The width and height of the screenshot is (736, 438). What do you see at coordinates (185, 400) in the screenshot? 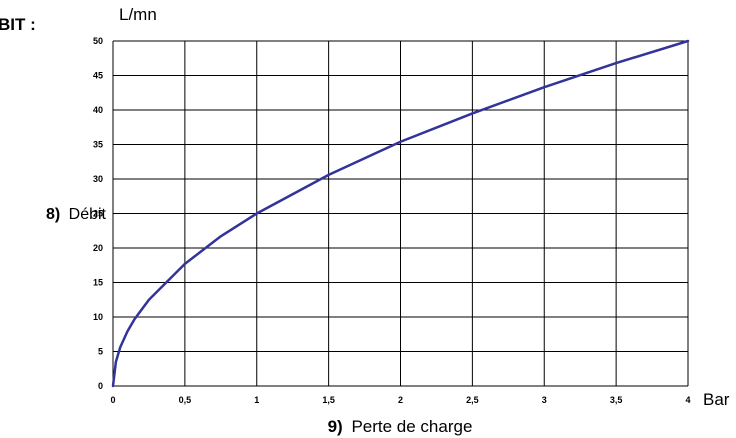
I see `x-tick-label: 0,5` at bounding box center [185, 400].